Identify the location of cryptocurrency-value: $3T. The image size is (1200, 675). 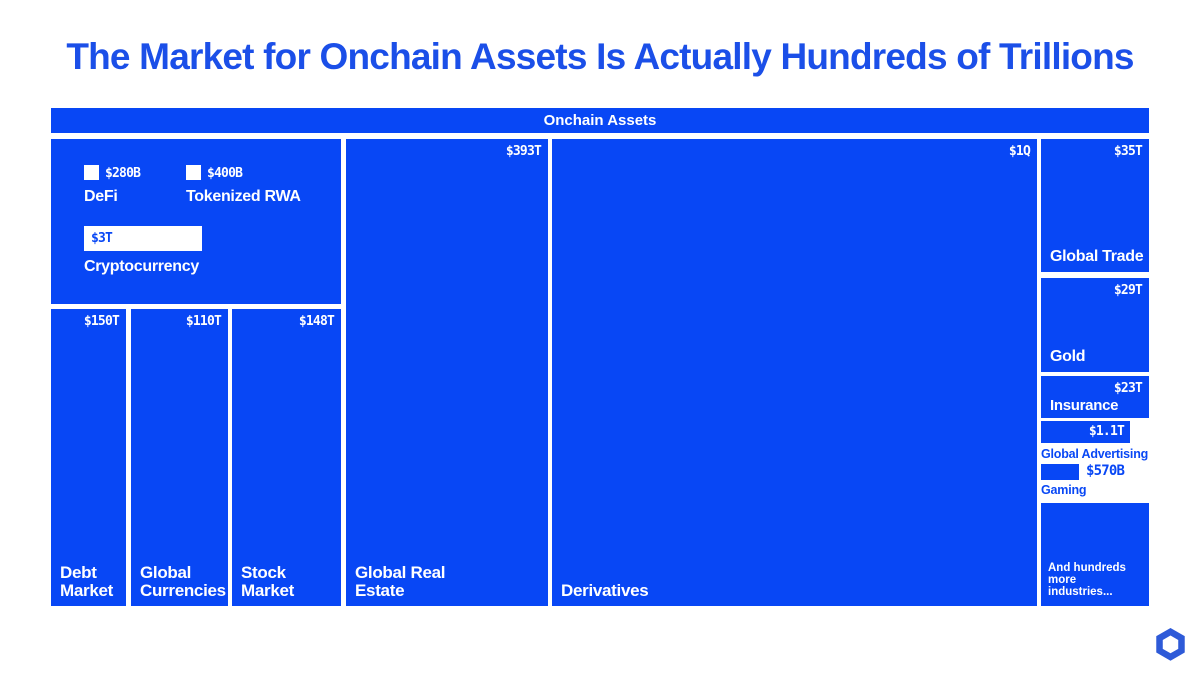
(102, 238).